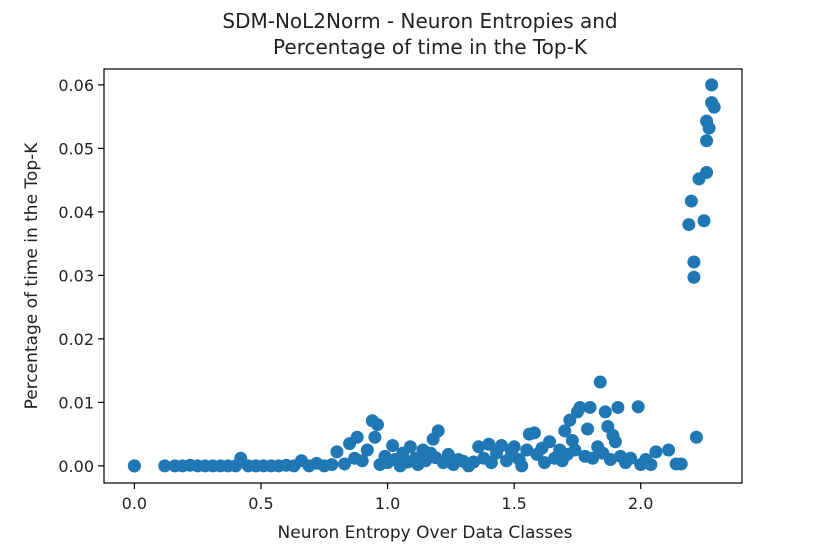 This screenshot has height=553, width=830. Describe the element at coordinates (387, 503) in the screenshot. I see `x-tick-label: 1.0` at that location.